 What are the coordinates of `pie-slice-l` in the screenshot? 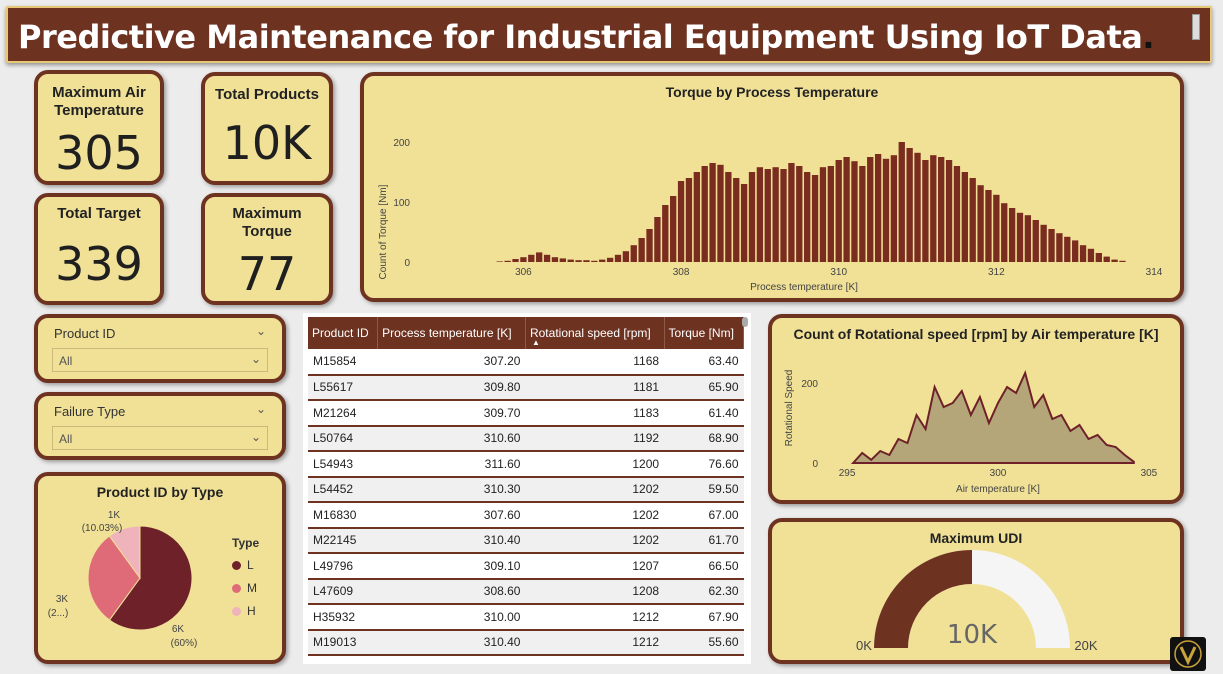 It's located at (150, 578).